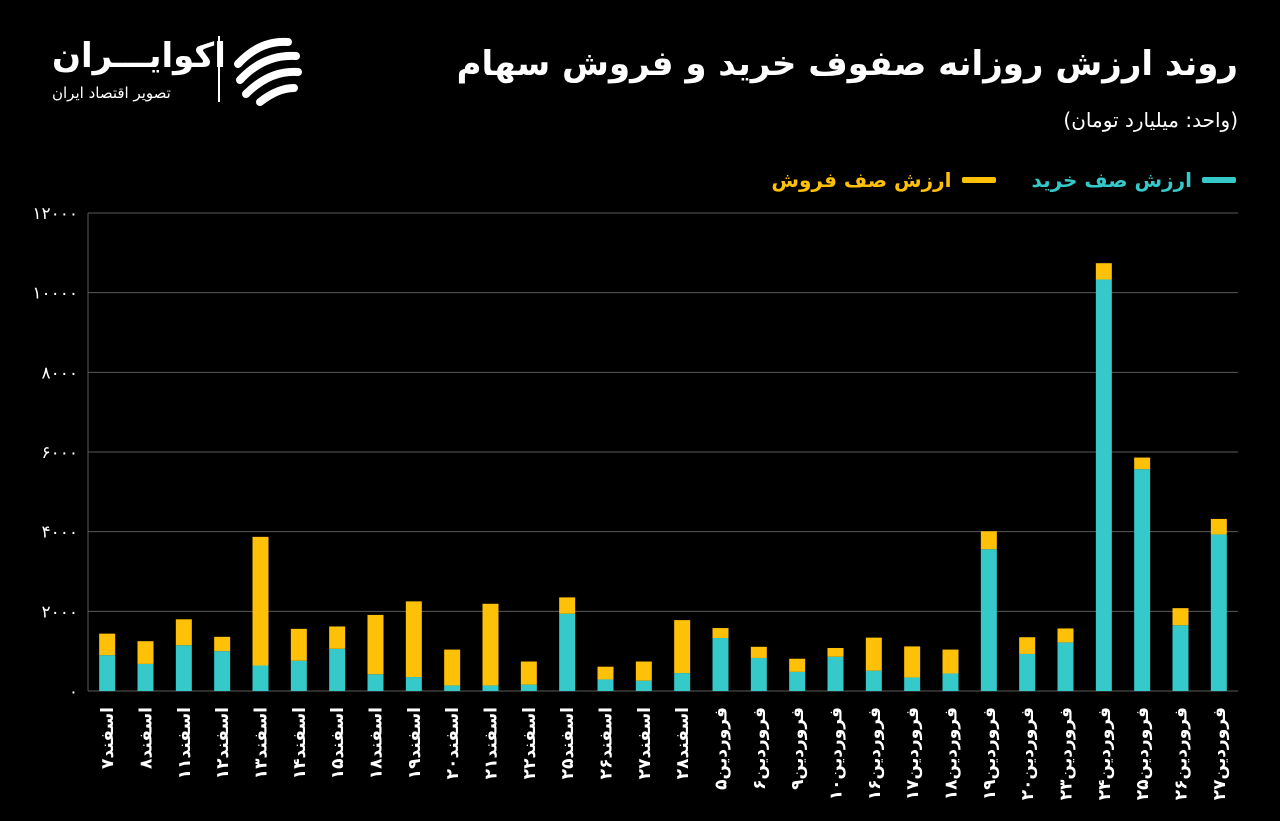 The width and height of the screenshot is (1280, 821). What do you see at coordinates (568, 743) in the screenshot?
I see `x-tick-label: اسفند۲۵` at bounding box center [568, 743].